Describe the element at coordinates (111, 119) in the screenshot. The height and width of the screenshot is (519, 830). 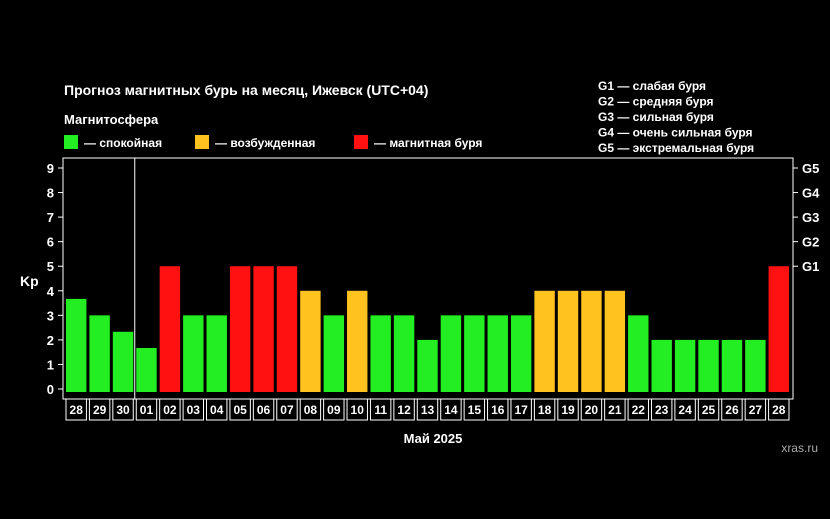
I see `legend-heading: Магнитосфера` at that location.